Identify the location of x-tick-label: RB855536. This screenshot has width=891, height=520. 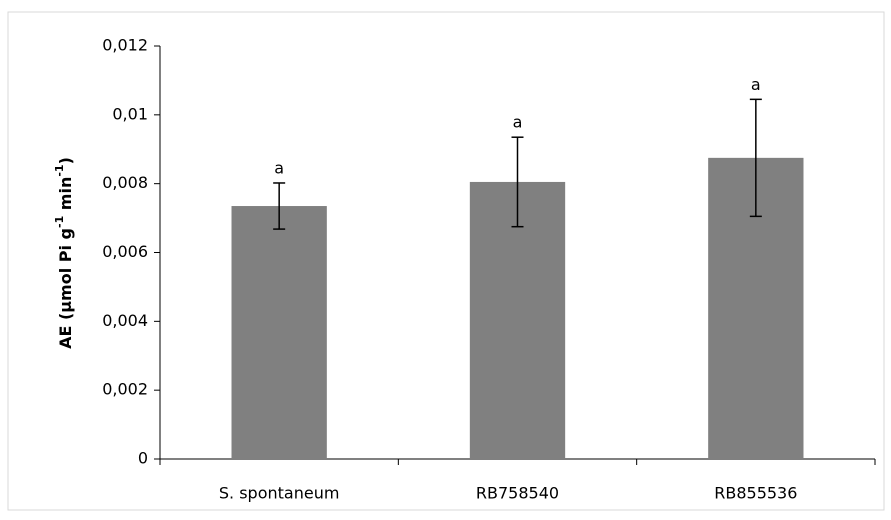
(755, 493).